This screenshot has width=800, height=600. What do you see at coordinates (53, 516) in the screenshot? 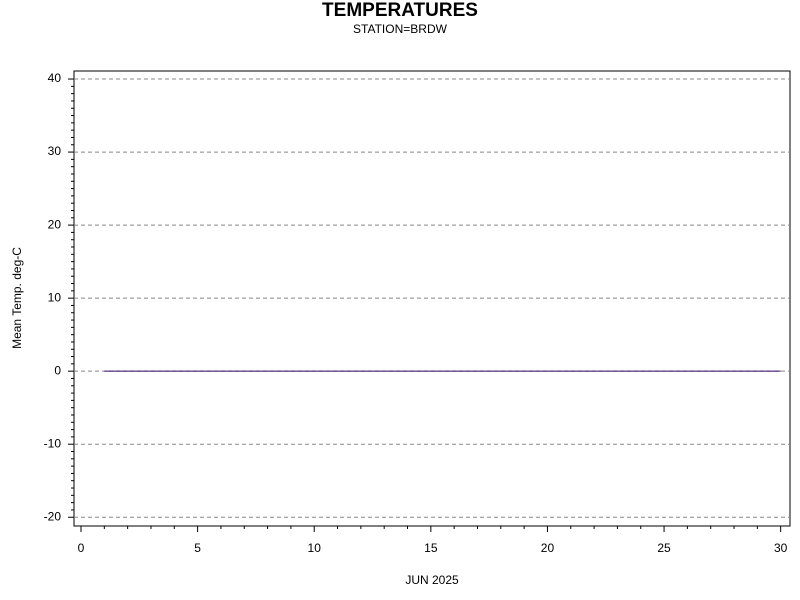
I see `y-tick-label: -20` at bounding box center [53, 516].